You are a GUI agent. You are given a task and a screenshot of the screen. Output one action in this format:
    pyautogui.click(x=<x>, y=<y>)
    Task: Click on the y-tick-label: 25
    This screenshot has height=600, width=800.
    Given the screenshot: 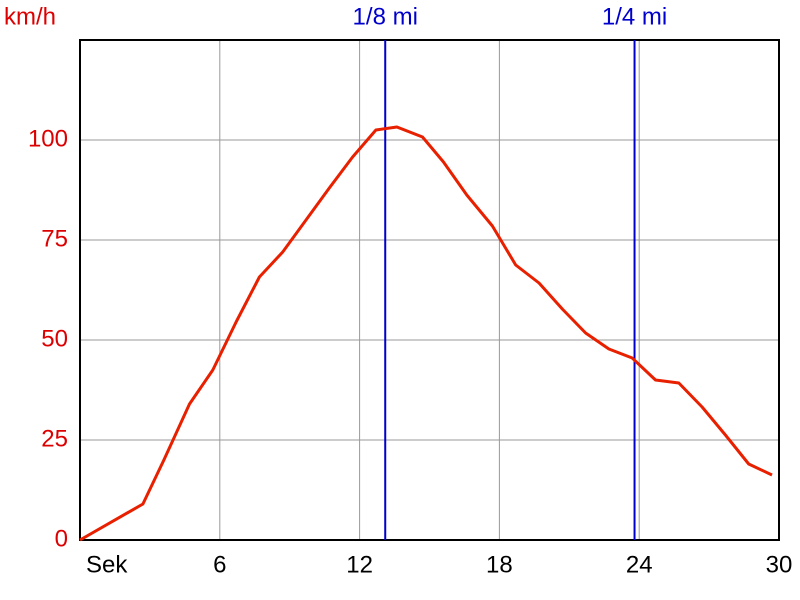 What is the action you would take?
    pyautogui.click(x=54, y=438)
    